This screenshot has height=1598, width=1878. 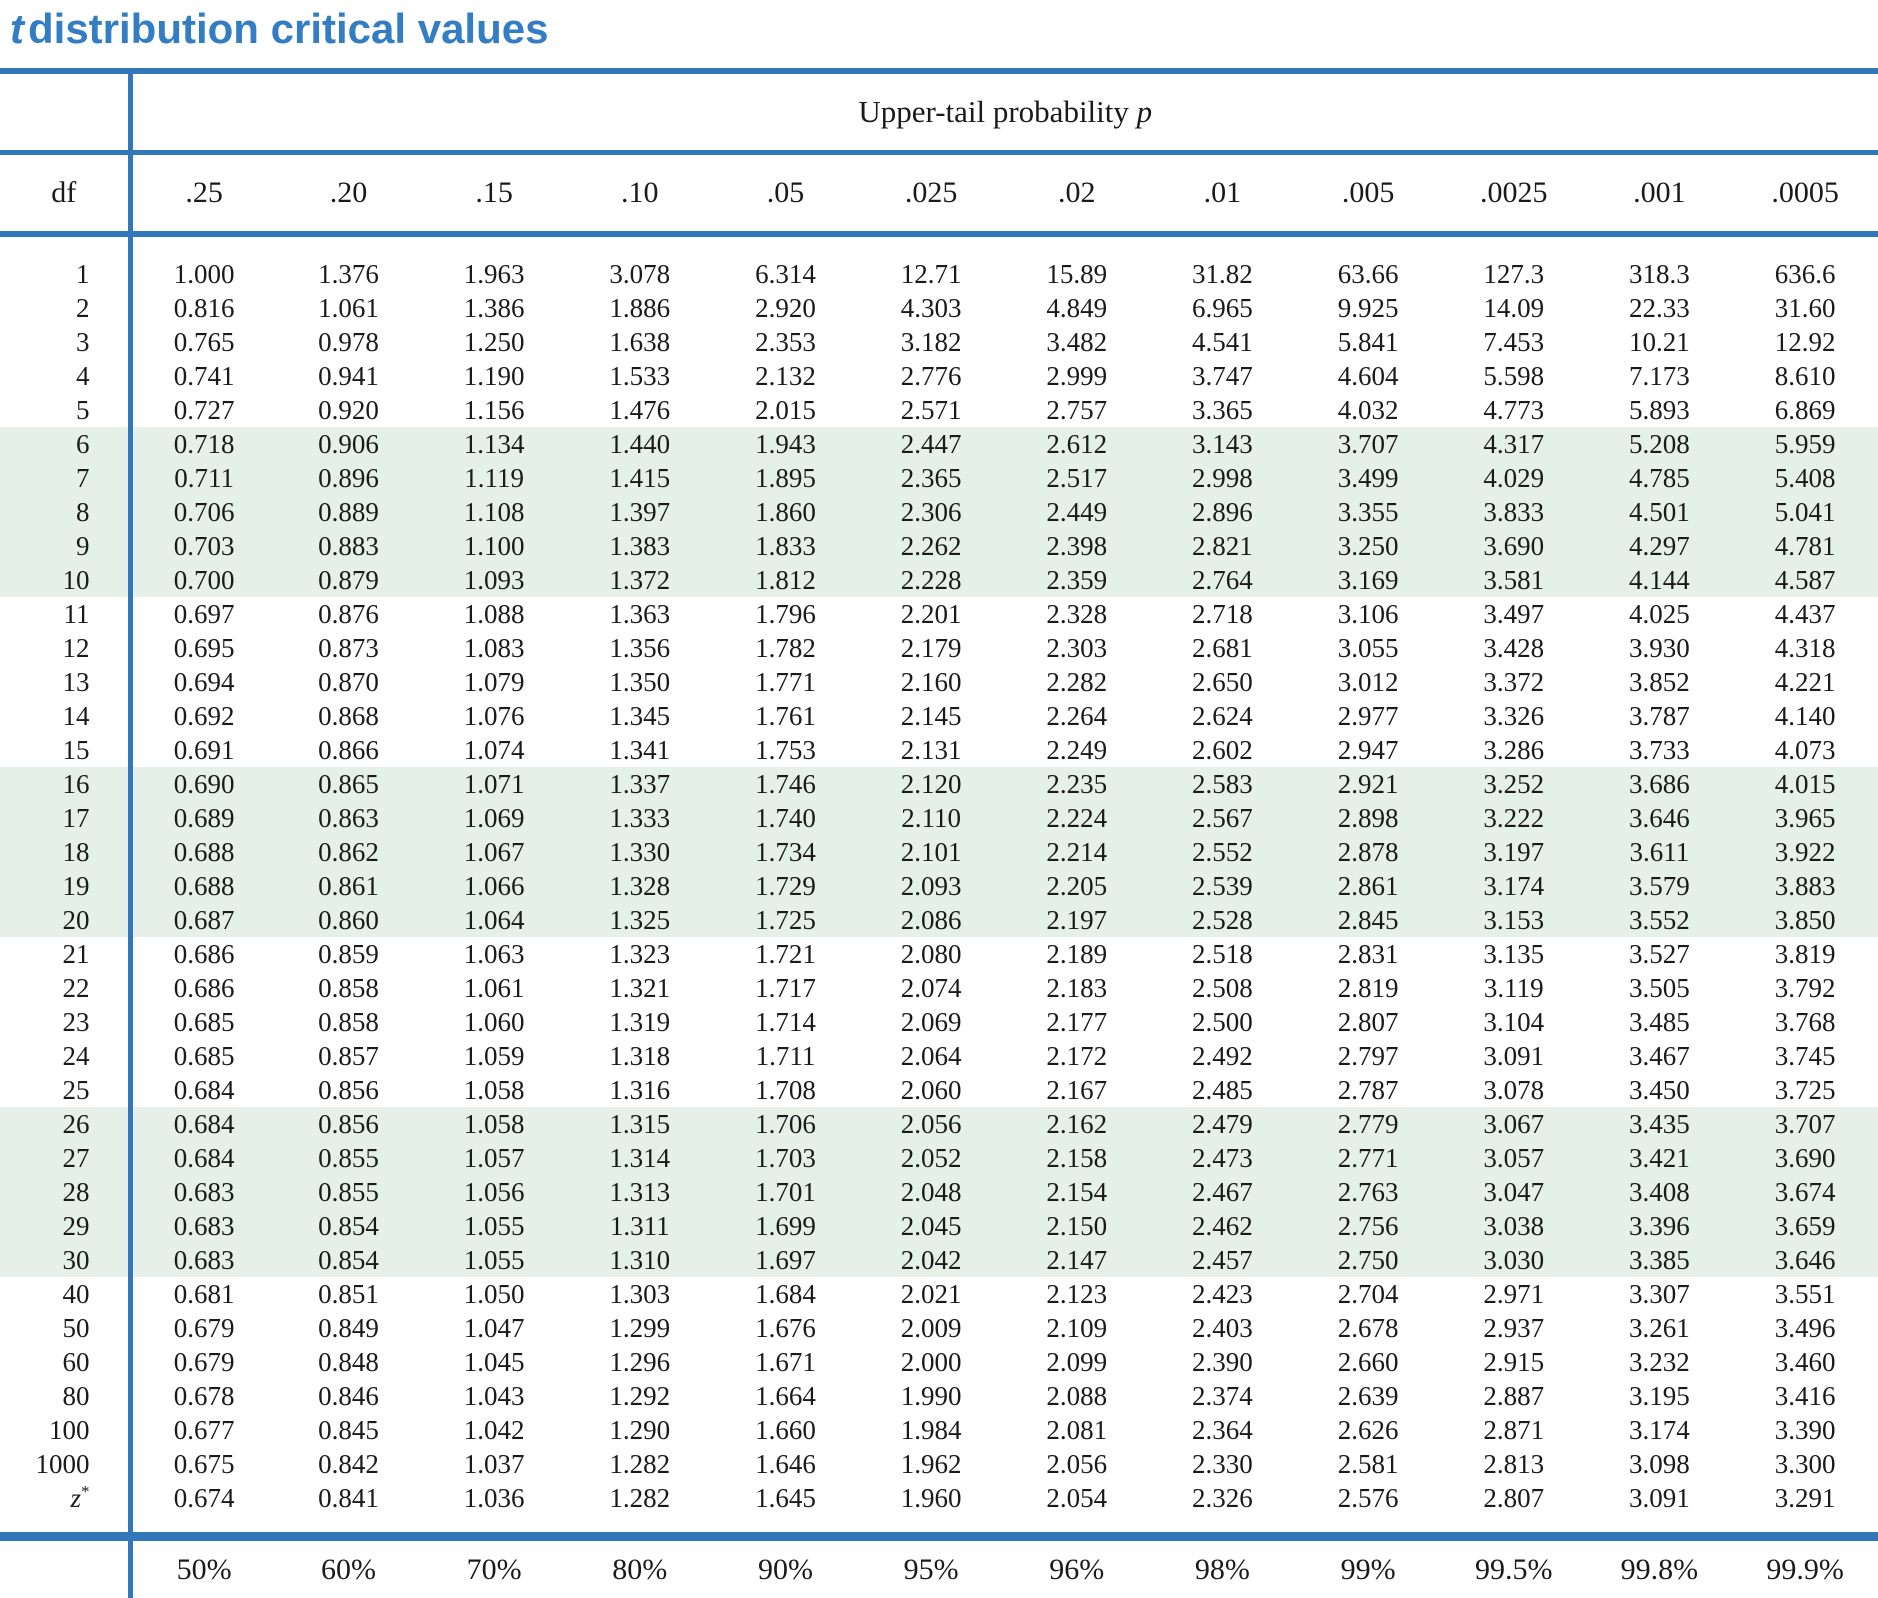 What do you see at coordinates (931, 478) in the screenshot?
I see `critical-value-cell: 2.365` at bounding box center [931, 478].